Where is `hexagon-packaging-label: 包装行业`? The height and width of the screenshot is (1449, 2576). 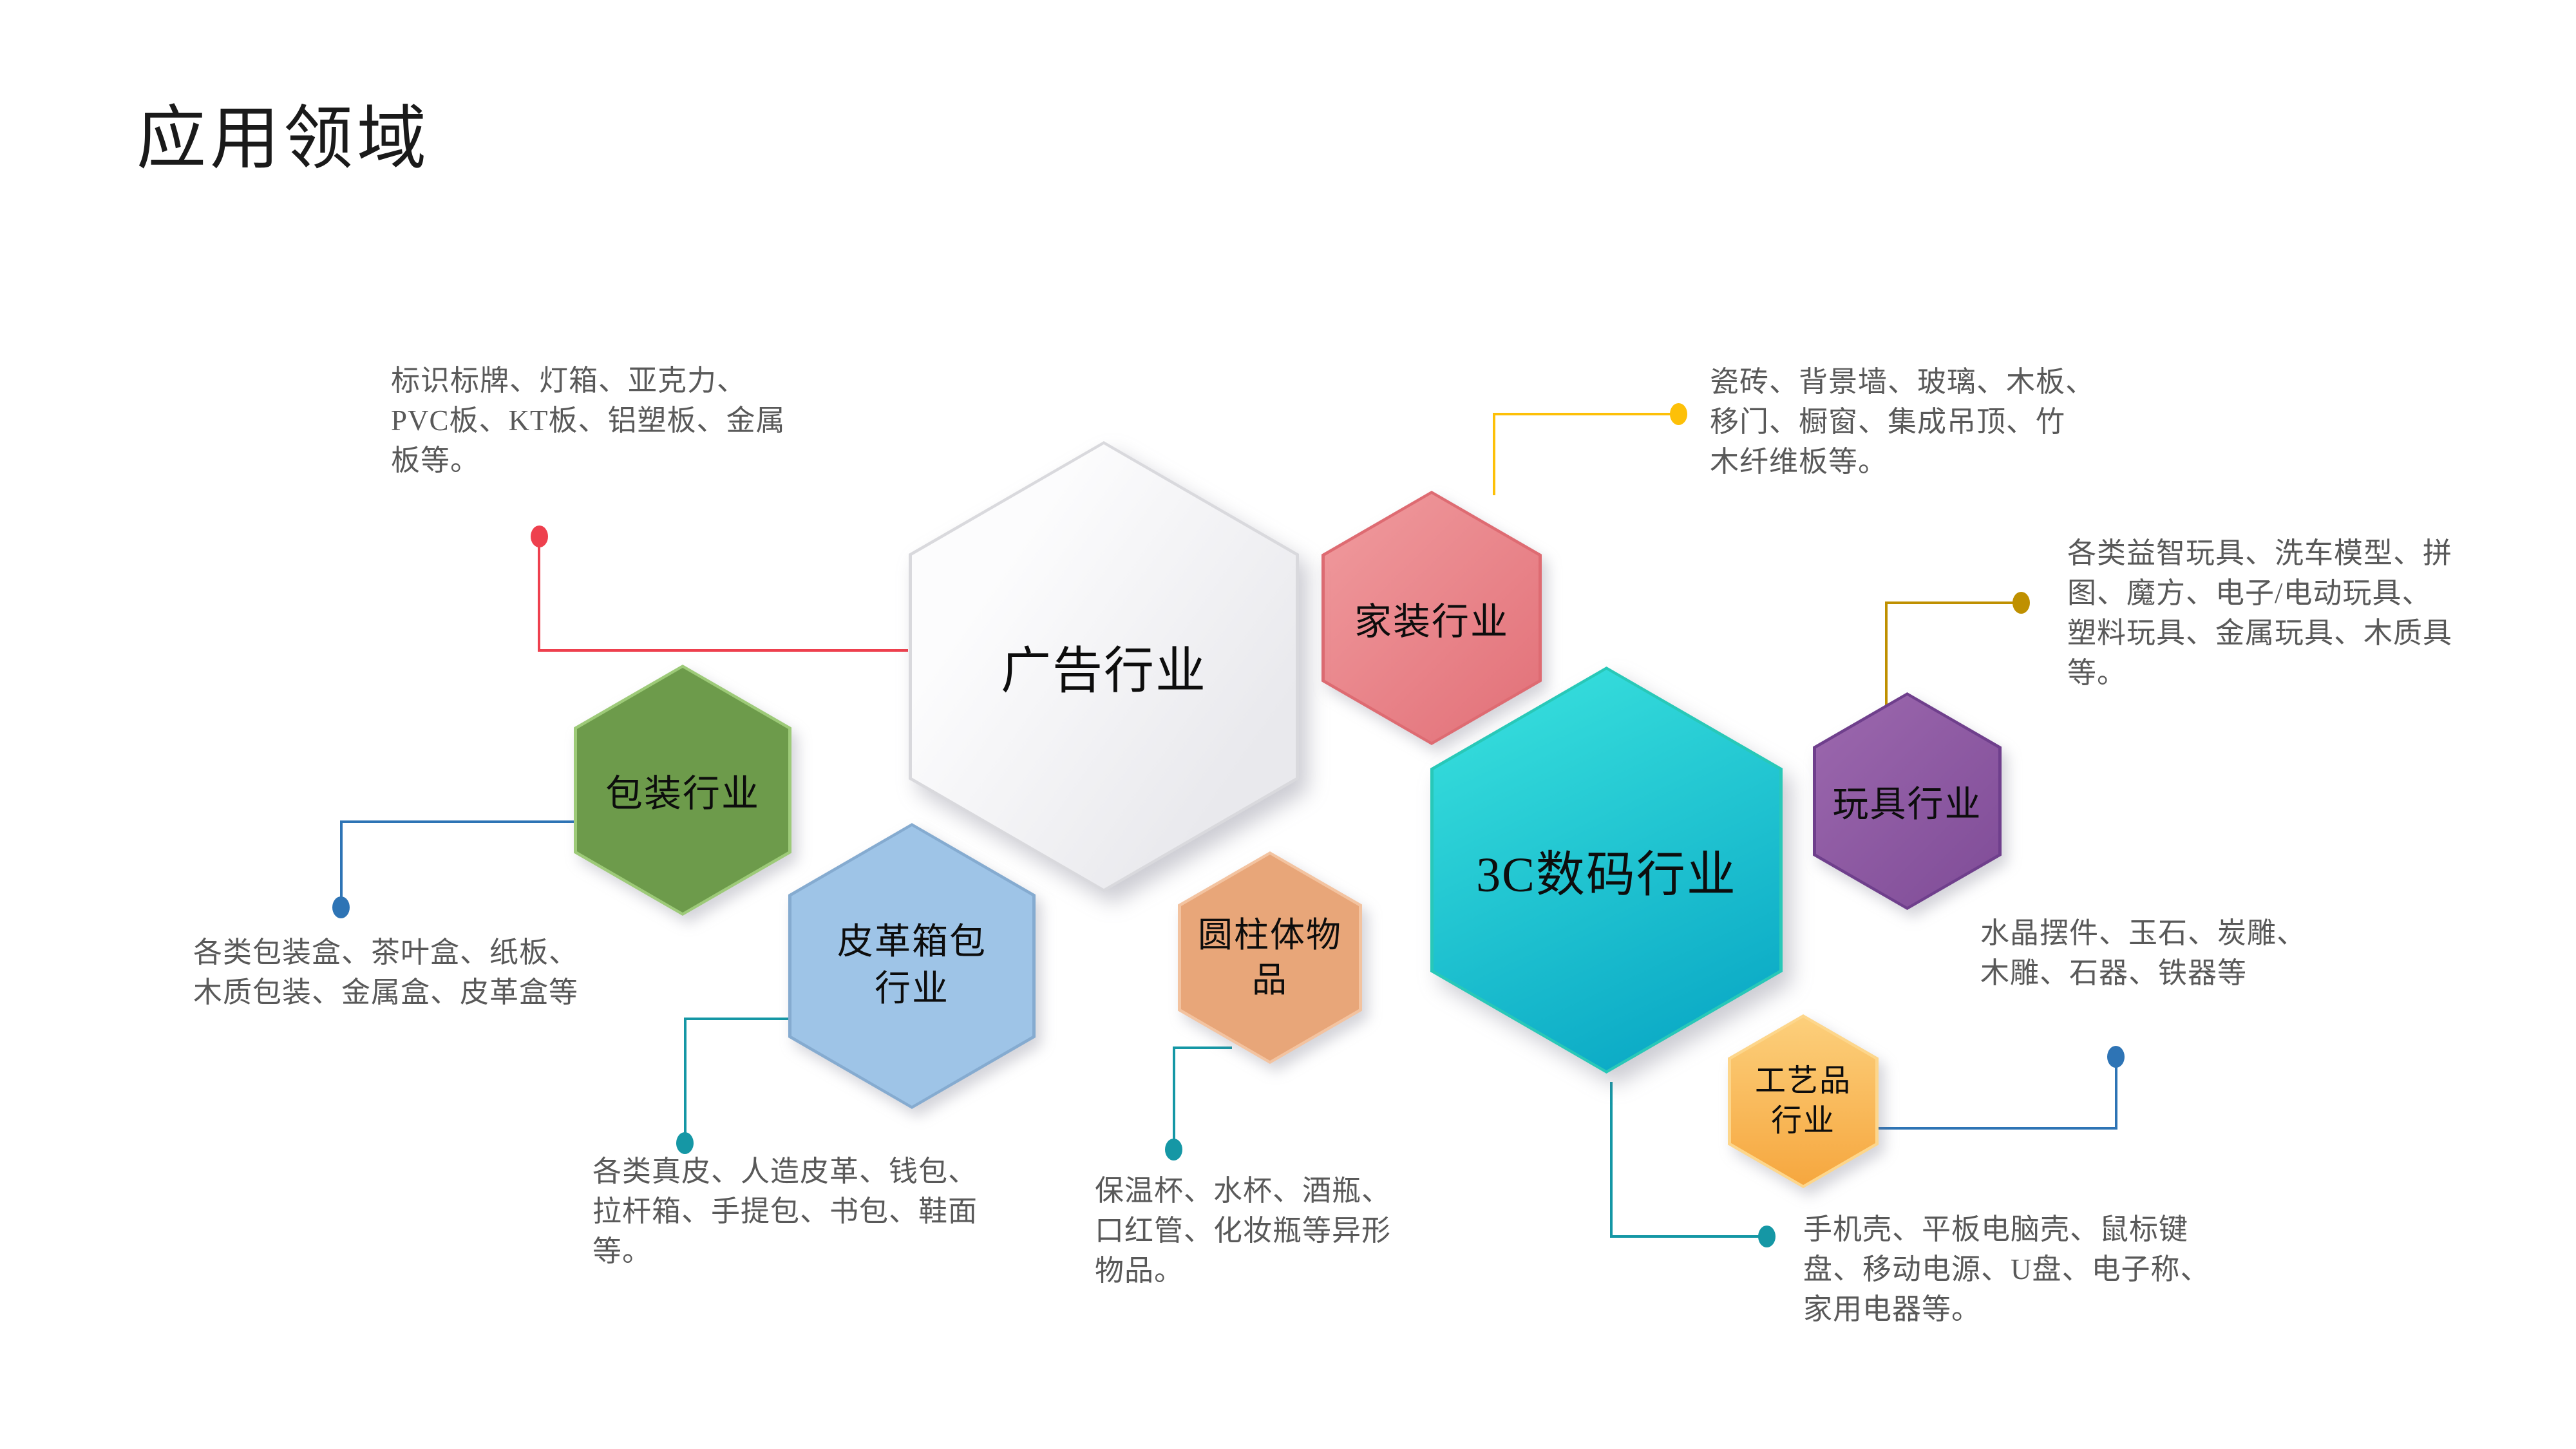
hexagon-packaging-label: 包装行业 is located at coordinates (683, 790).